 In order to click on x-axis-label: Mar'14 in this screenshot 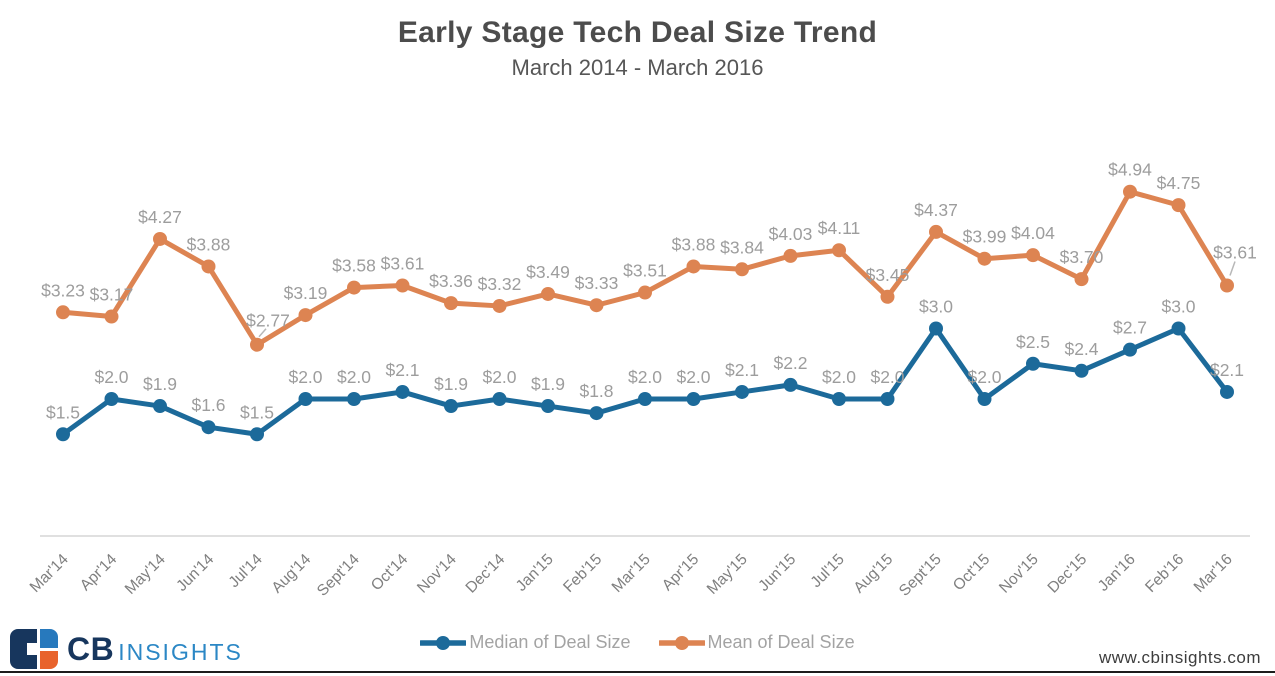, I will do `click(49, 573)`.